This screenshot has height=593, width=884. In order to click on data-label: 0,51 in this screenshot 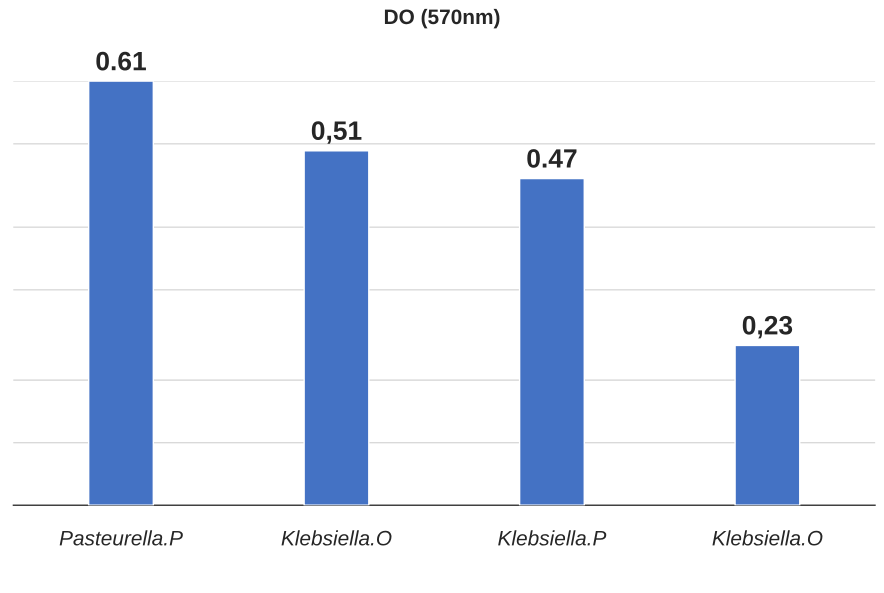, I will do `click(337, 132)`.